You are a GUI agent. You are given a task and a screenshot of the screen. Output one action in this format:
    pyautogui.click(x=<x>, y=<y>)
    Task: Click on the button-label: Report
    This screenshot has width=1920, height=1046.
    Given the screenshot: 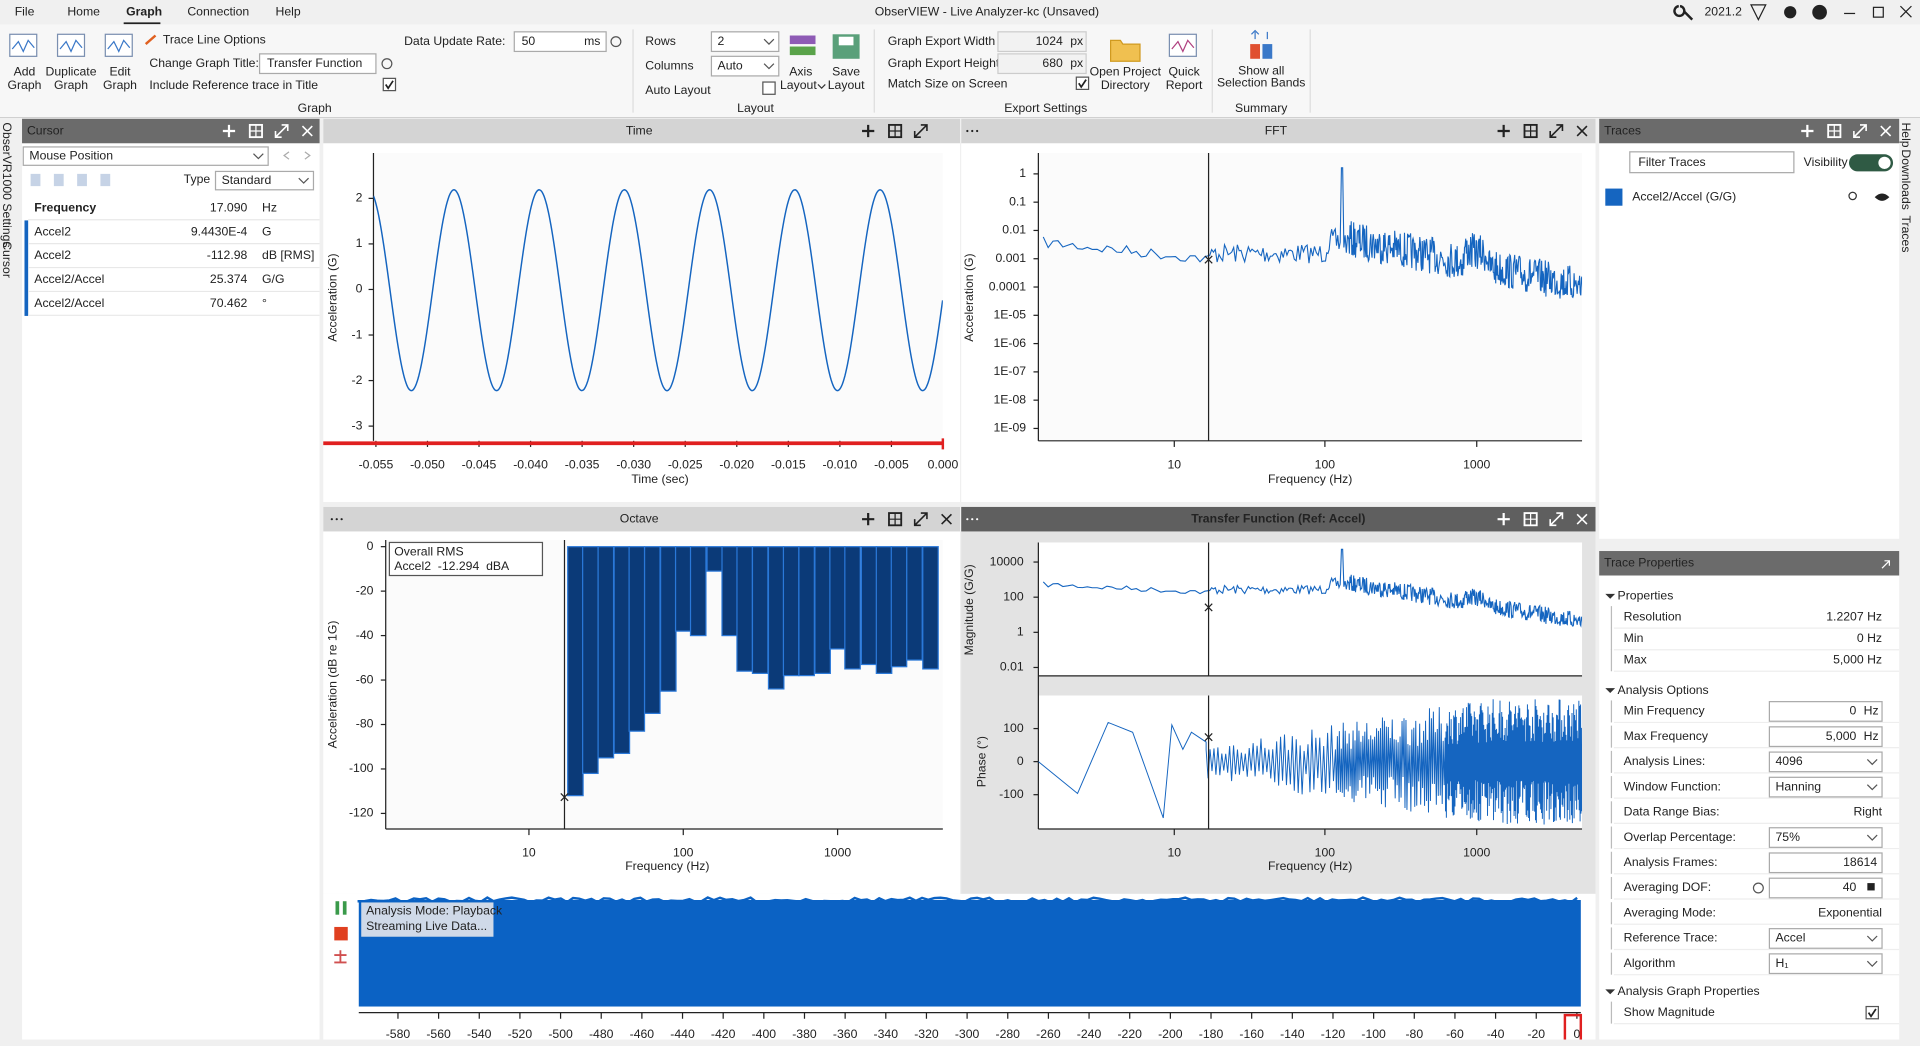 What is the action you would take?
    pyautogui.click(x=1184, y=85)
    